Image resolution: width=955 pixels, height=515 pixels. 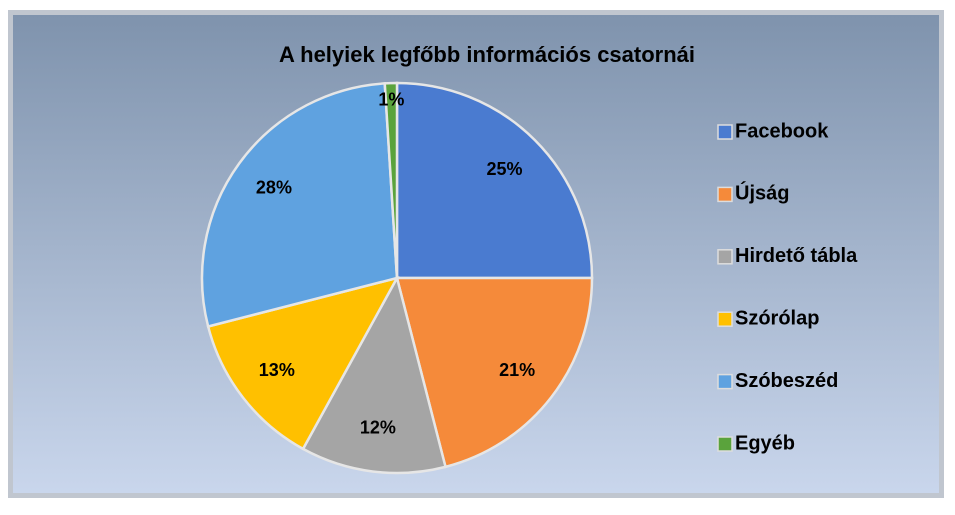 What do you see at coordinates (762, 193) in the screenshot?
I see `legend-label: Újság` at bounding box center [762, 193].